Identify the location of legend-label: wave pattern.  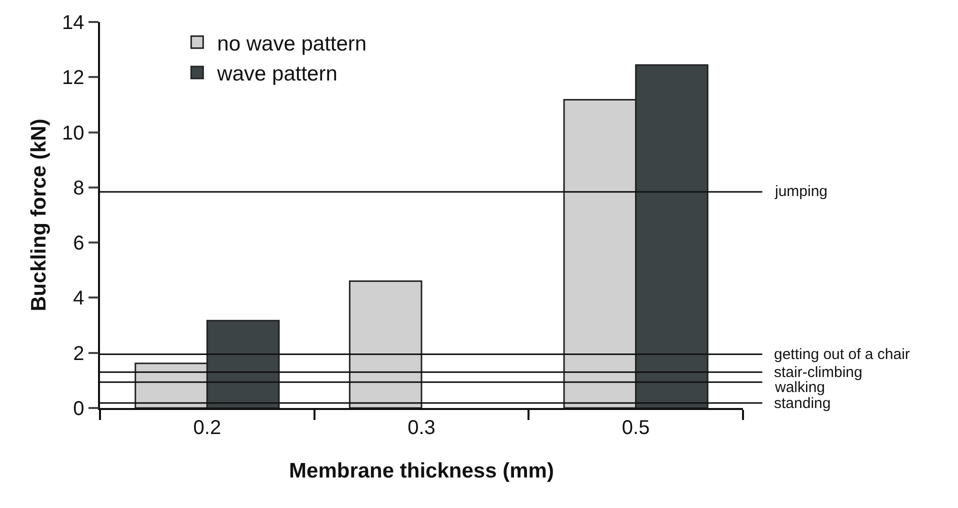
(277, 74).